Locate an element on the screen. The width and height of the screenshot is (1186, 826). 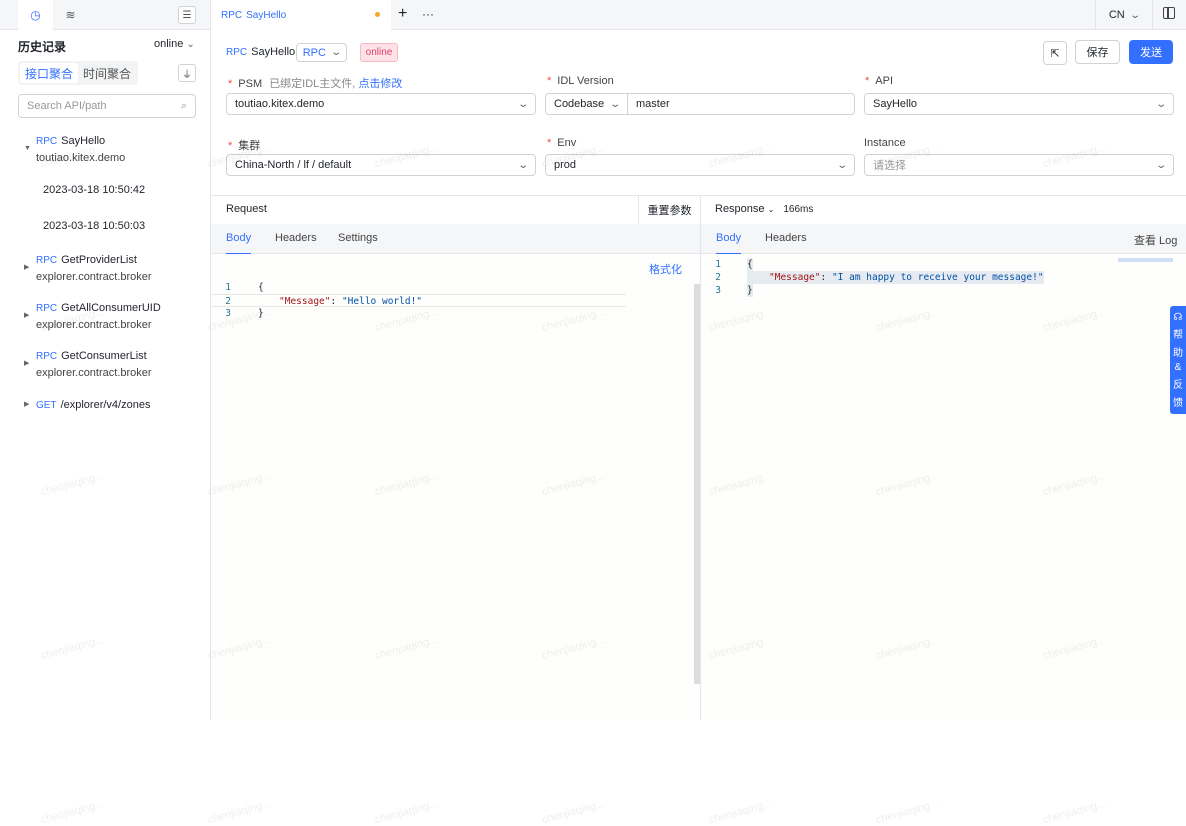
tab-settings: Settings is located at coordinates (358, 238).